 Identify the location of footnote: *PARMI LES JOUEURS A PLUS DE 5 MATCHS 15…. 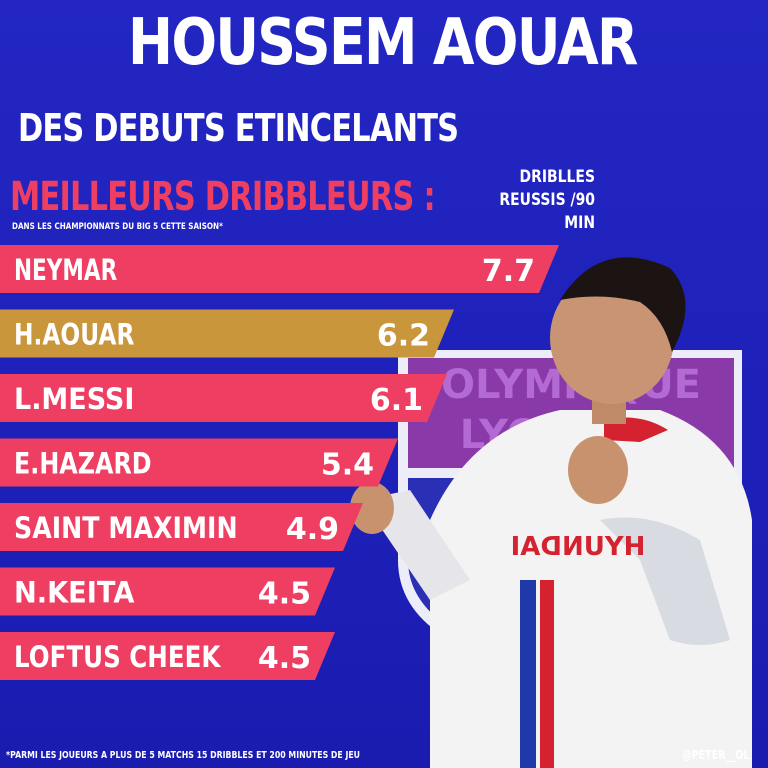
(183, 755).